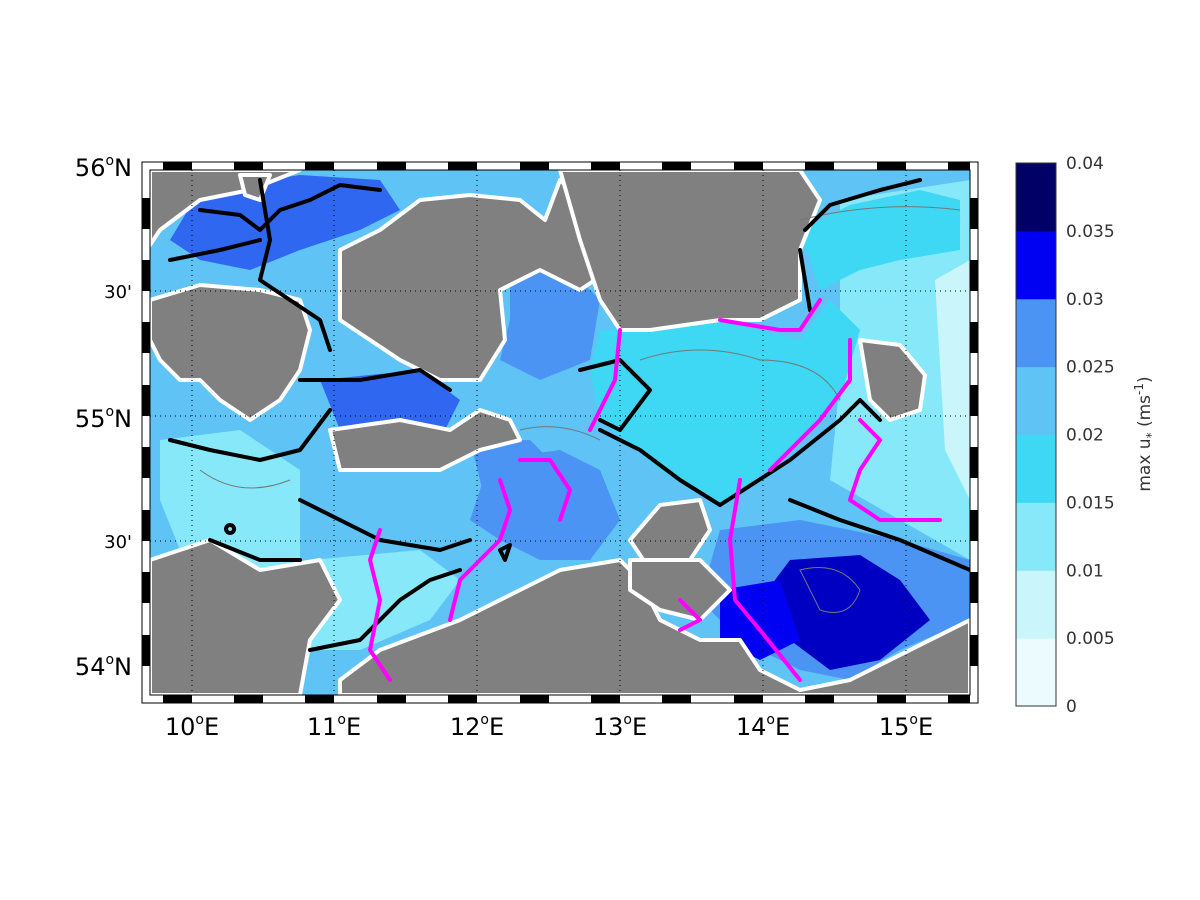  Describe the element at coordinates (1085, 164) in the screenshot. I see `colorbar-tick-label: 0.04` at that location.